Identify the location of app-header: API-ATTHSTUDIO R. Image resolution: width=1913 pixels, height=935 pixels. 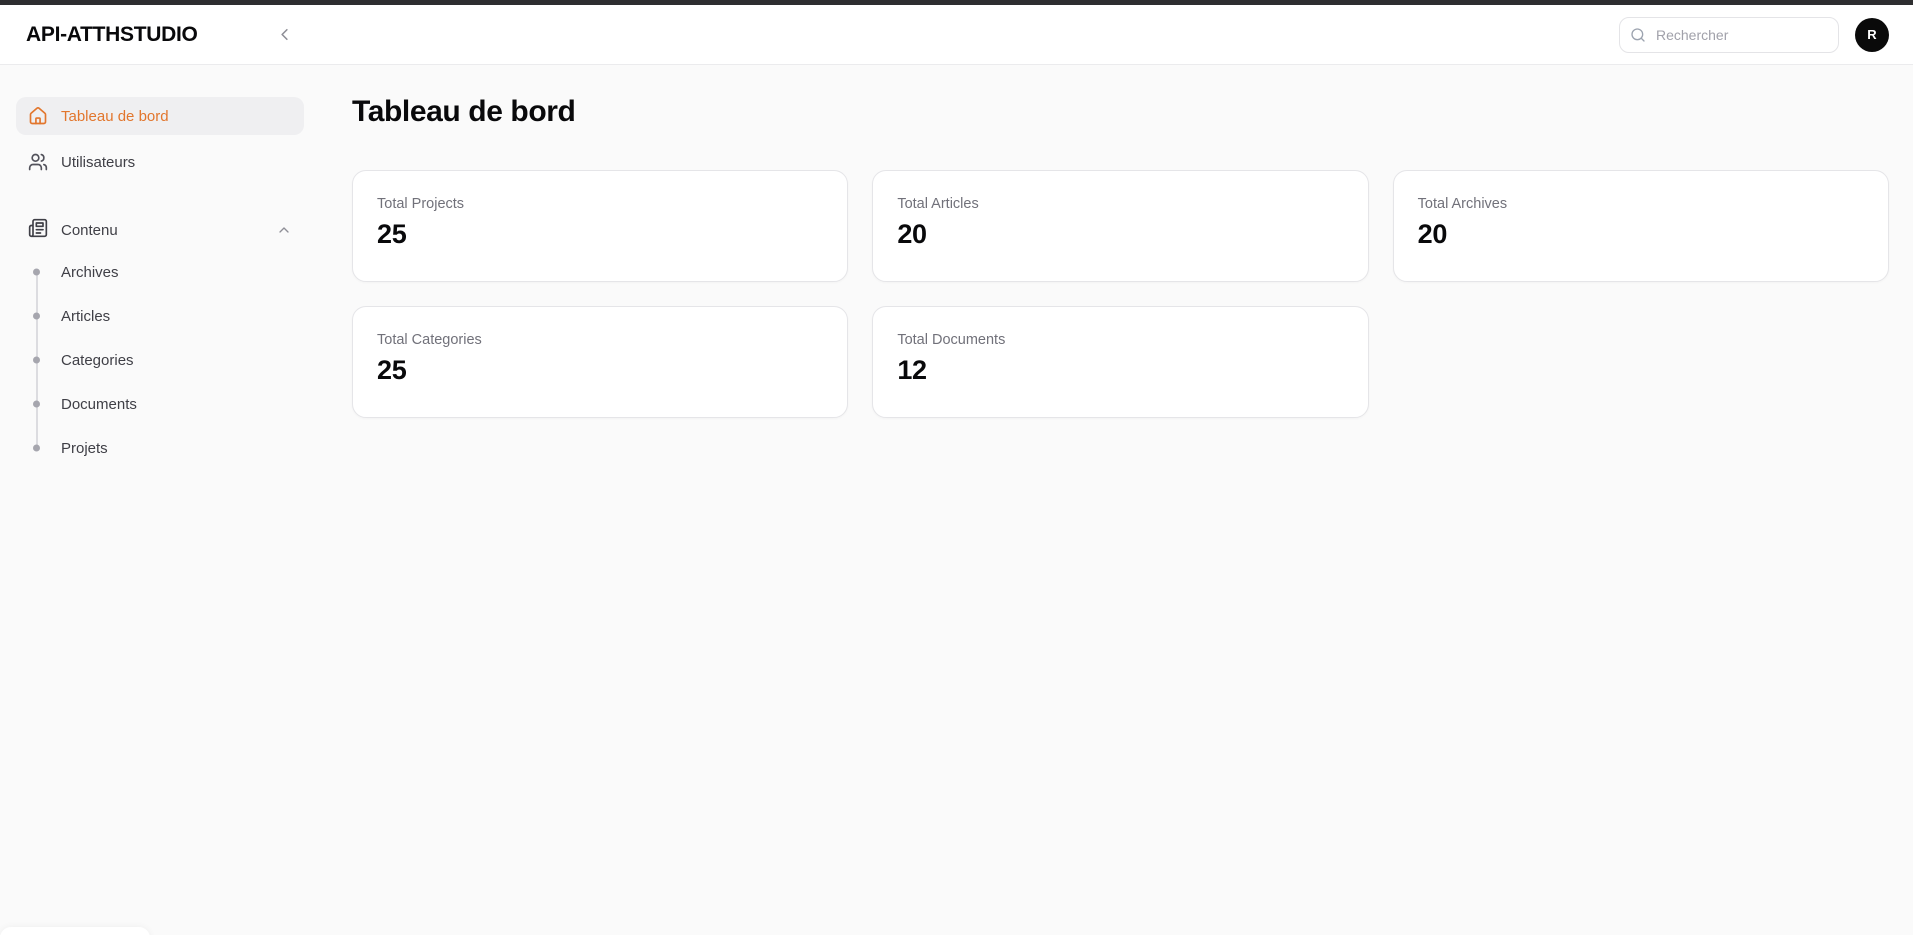
(956, 35).